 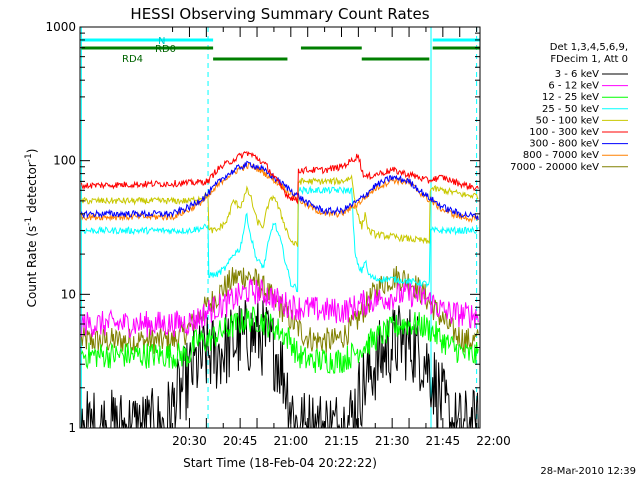 What do you see at coordinates (132, 59) in the screenshot?
I see `flag-label-rd4: RD4` at bounding box center [132, 59].